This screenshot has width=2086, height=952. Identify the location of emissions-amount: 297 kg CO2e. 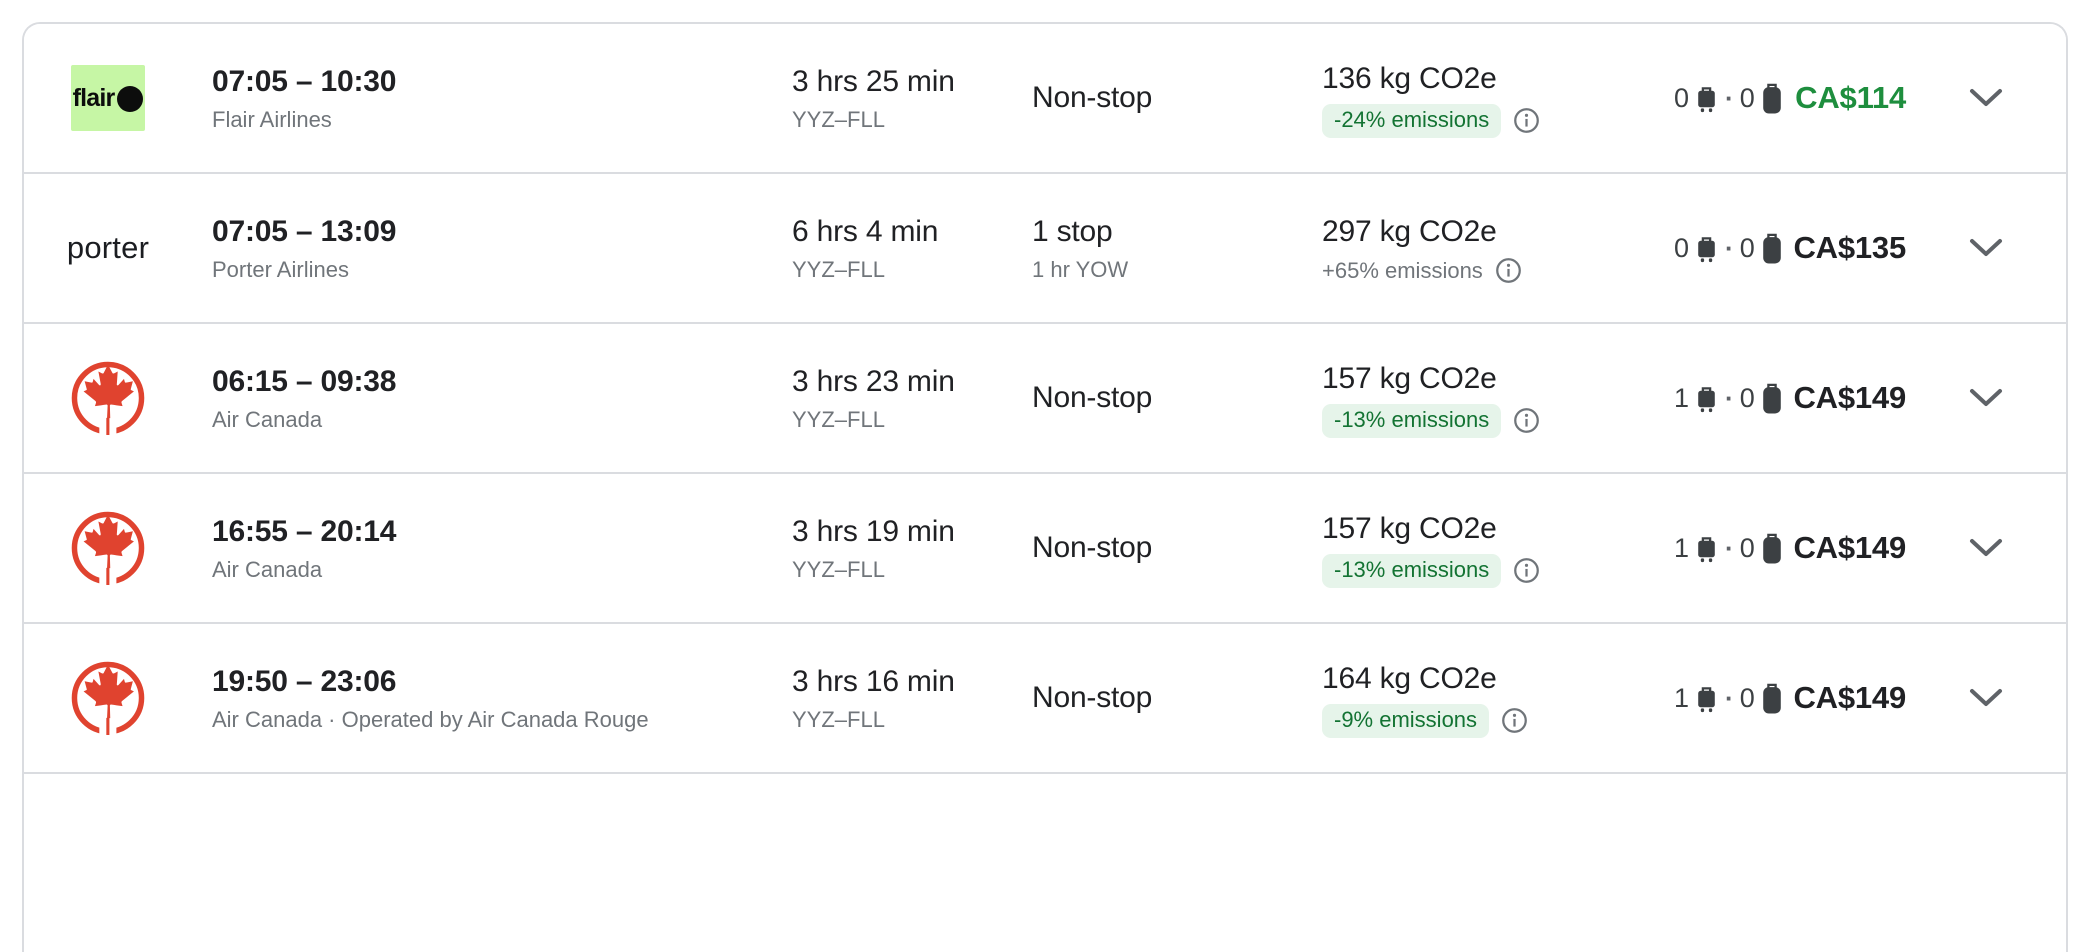
(1409, 231).